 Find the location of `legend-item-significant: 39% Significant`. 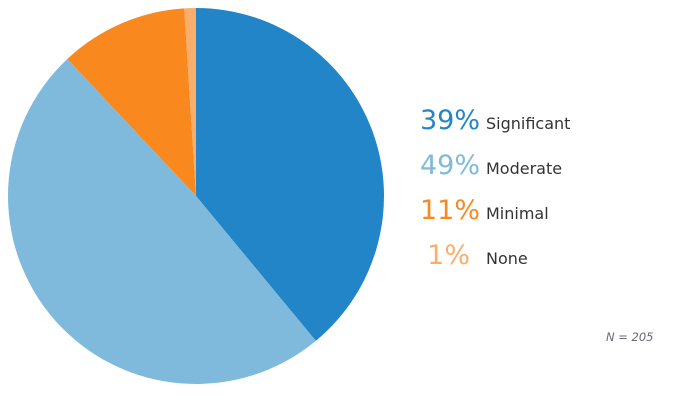

legend-item-significant: 39% Significant is located at coordinates (495, 120).